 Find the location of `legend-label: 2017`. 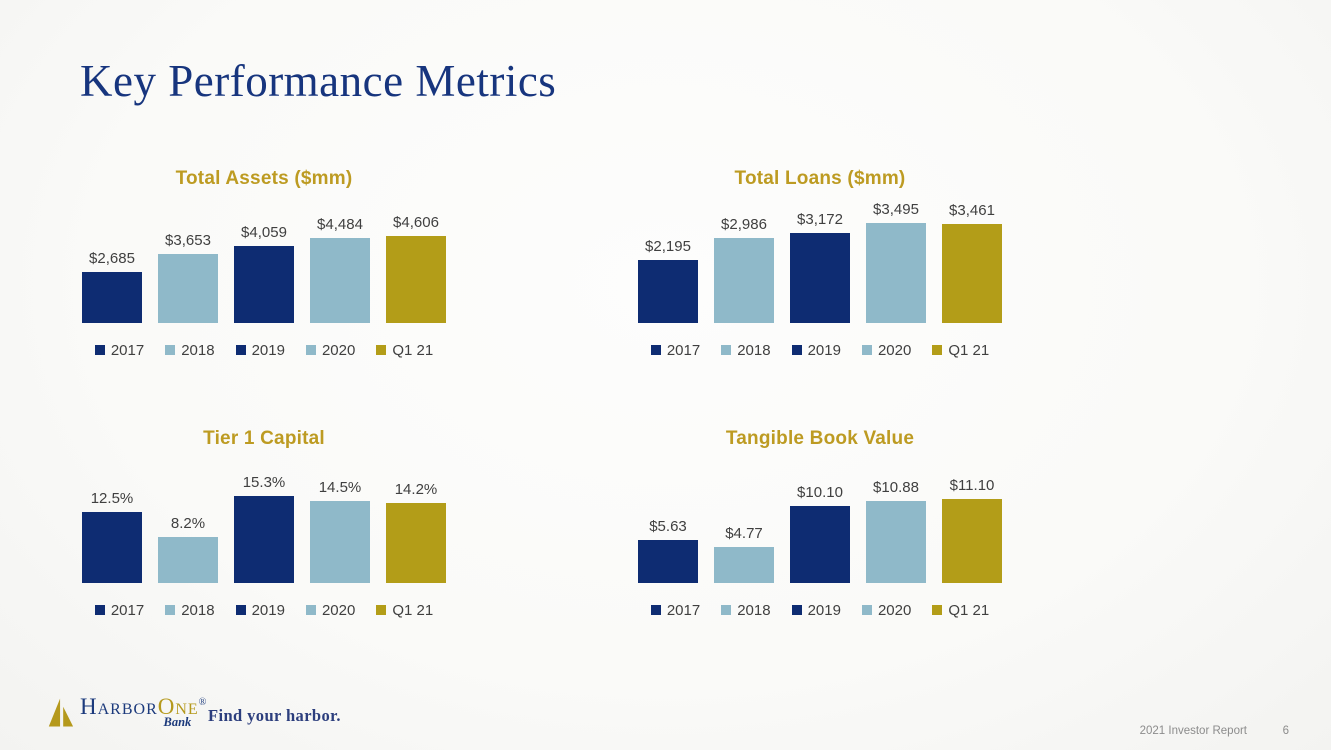

legend-label: 2017 is located at coordinates (683, 610).